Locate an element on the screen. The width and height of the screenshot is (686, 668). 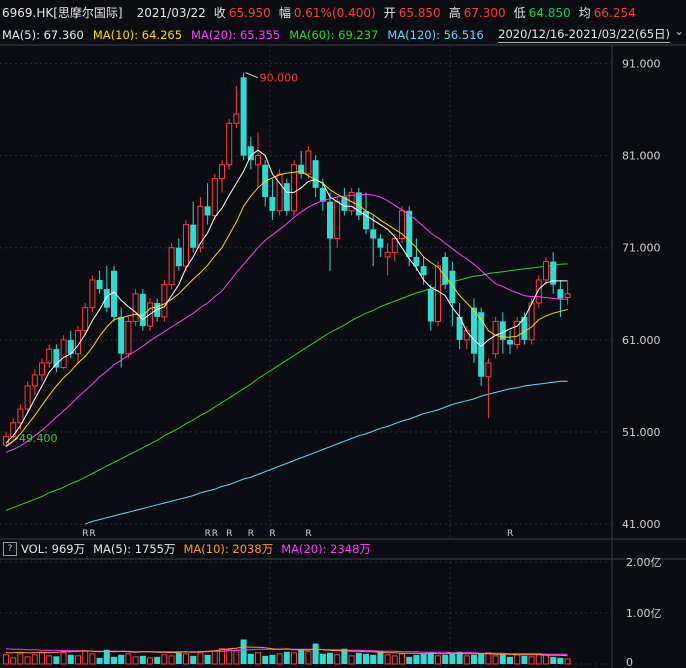
close-value: 65.950 is located at coordinates (249, 12).